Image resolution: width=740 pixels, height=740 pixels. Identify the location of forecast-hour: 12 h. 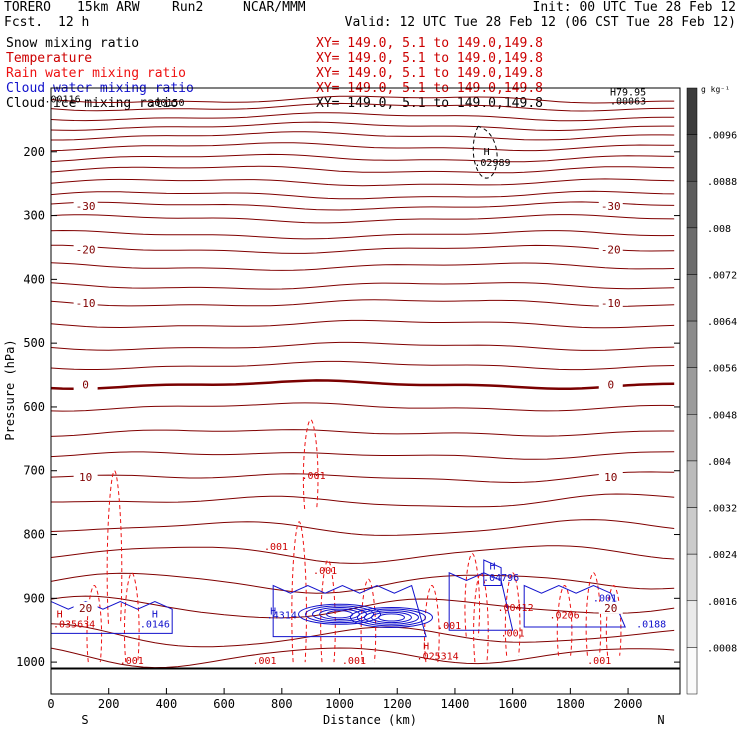
(74, 22).